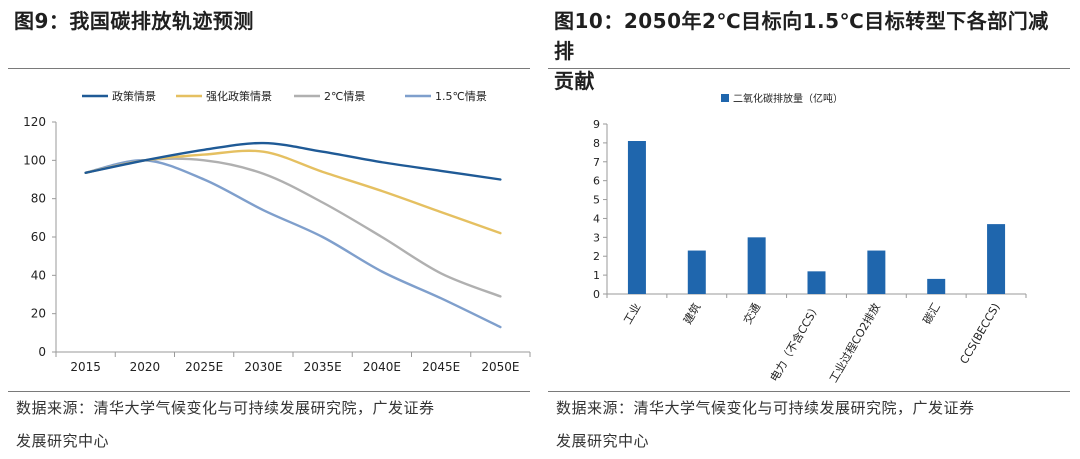 The width and height of the screenshot is (1080, 459). Describe the element at coordinates (931, 314) in the screenshot. I see `bar-category-label: 碳汇` at that location.